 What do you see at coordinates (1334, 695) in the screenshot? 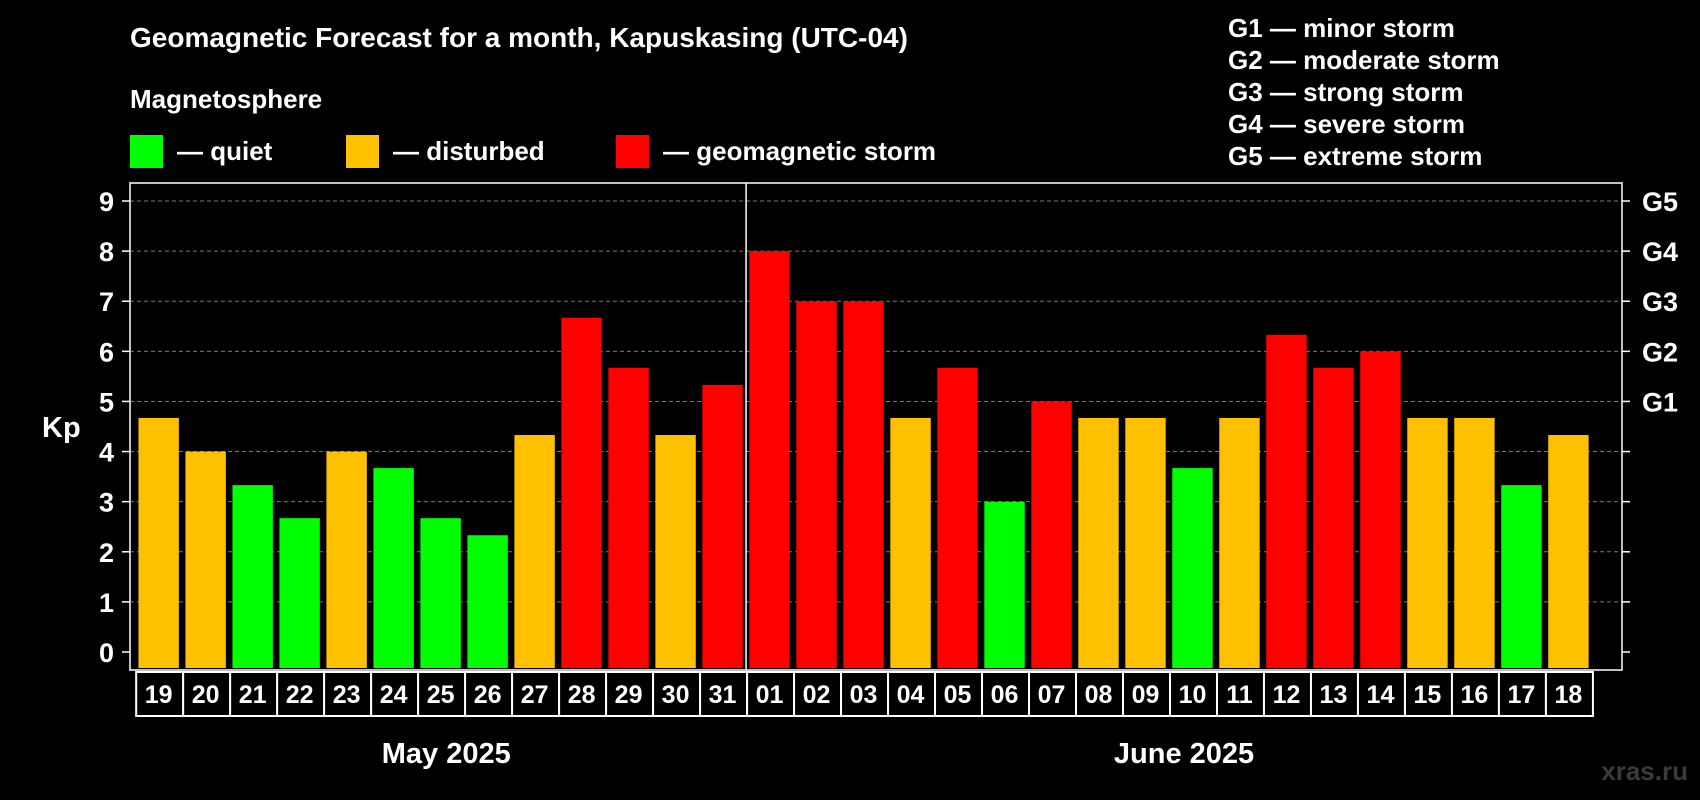
I see `day-label: 13` at bounding box center [1334, 695].